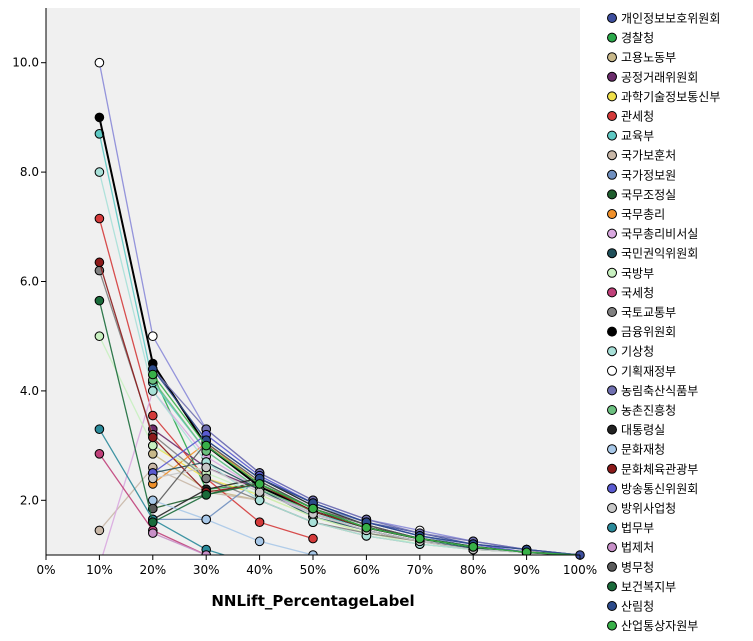 The width and height of the screenshot is (753, 641). Describe the element at coordinates (637, 528) in the screenshot. I see `legend-label: 법무부` at that location.